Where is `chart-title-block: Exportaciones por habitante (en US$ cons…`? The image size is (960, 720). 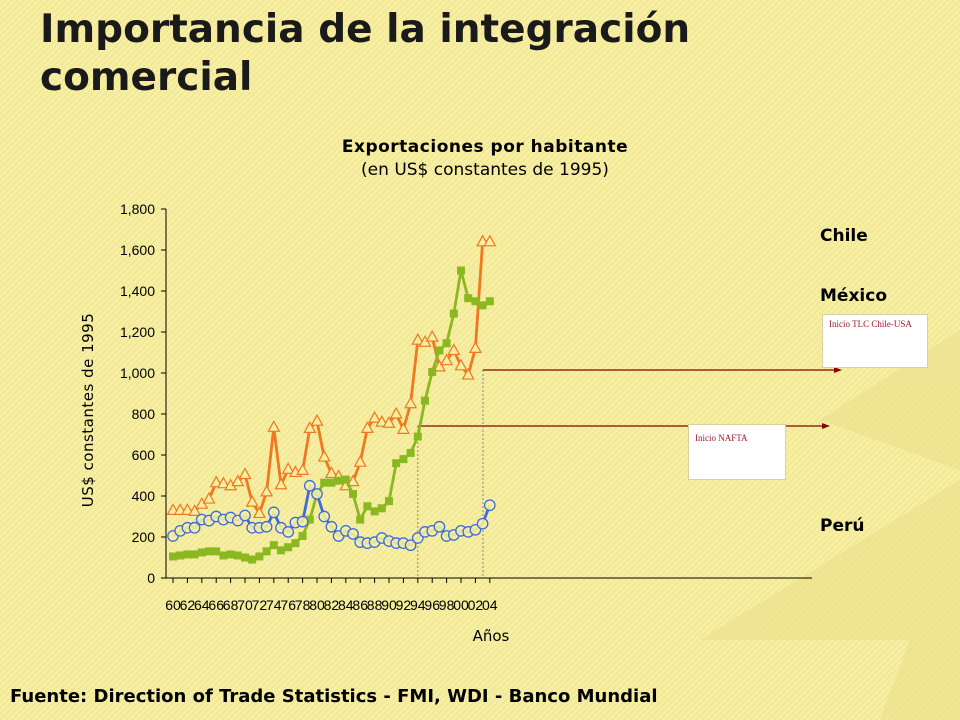 chart-title-block: Exportaciones por habitante (en US$ cons… is located at coordinates (485, 159).